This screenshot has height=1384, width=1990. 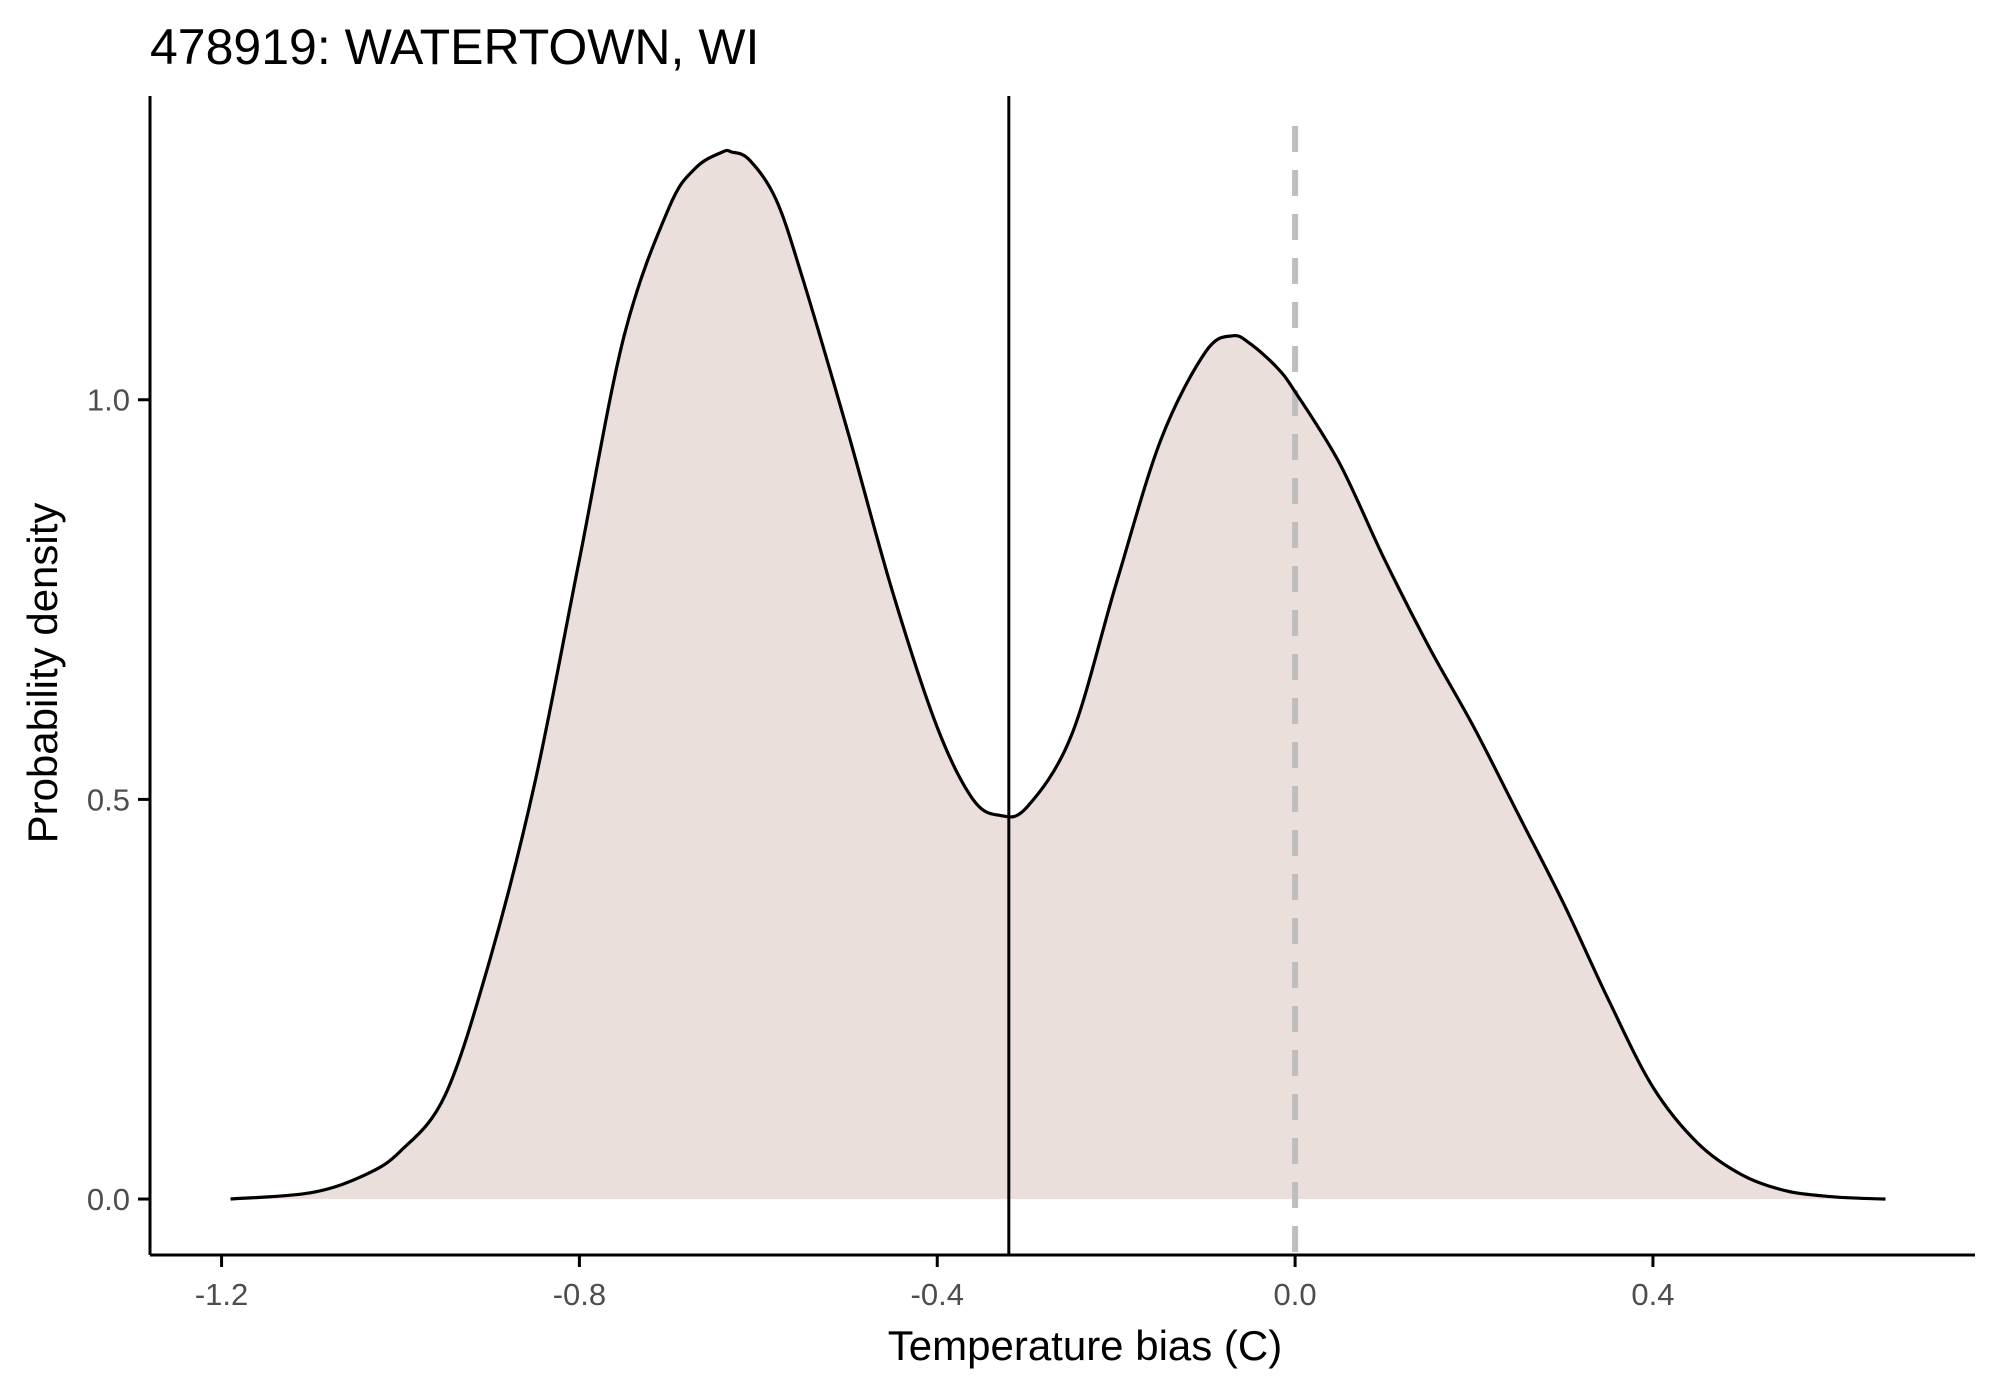 What do you see at coordinates (937, 1294) in the screenshot?
I see `x-tick-label: -0.4` at bounding box center [937, 1294].